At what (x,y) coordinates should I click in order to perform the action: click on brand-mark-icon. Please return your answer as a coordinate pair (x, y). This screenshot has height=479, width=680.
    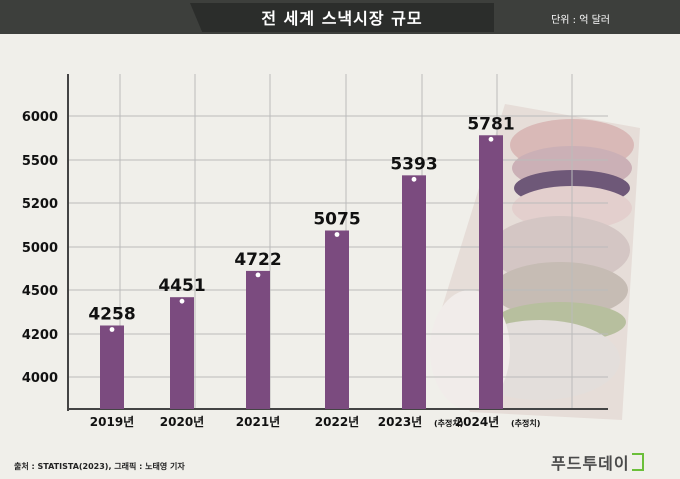
    Looking at the image, I should click on (637, 462).